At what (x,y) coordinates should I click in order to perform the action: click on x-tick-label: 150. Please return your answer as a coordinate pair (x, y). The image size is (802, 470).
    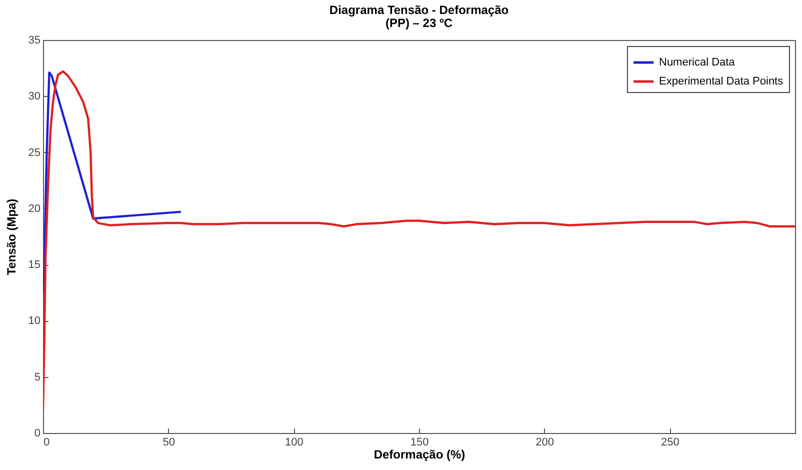
    Looking at the image, I should click on (419, 442).